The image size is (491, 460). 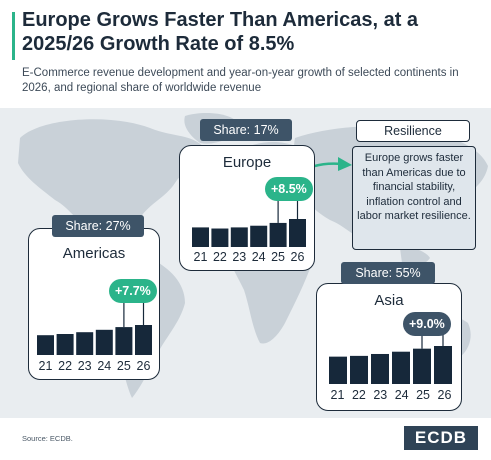 I want to click on europe-card: Europe 21 22 23 24 25 26, so click(x=247, y=208).